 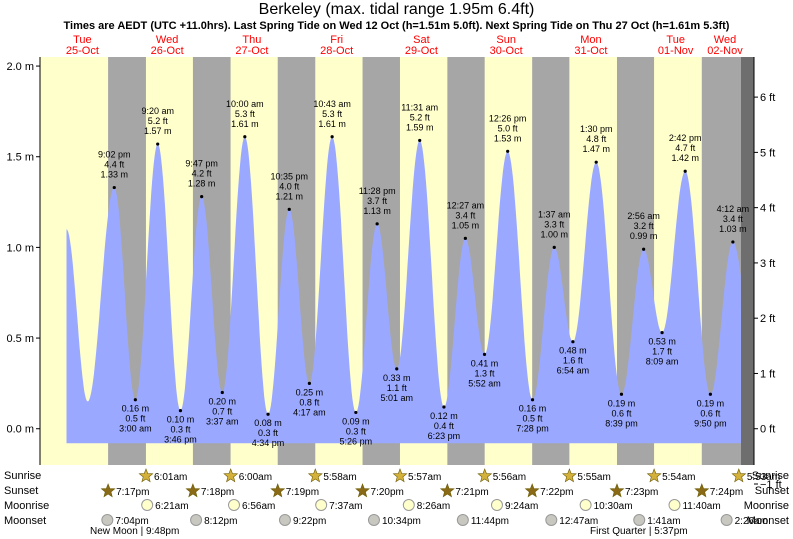 What do you see at coordinates (433, 506) in the screenshot?
I see `moonrise-time: 8:26am` at bounding box center [433, 506].